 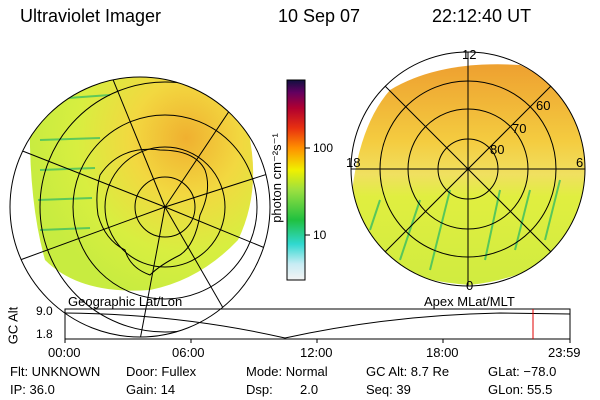 I want to click on colorbar-tick-100: 100, so click(x=323, y=148).